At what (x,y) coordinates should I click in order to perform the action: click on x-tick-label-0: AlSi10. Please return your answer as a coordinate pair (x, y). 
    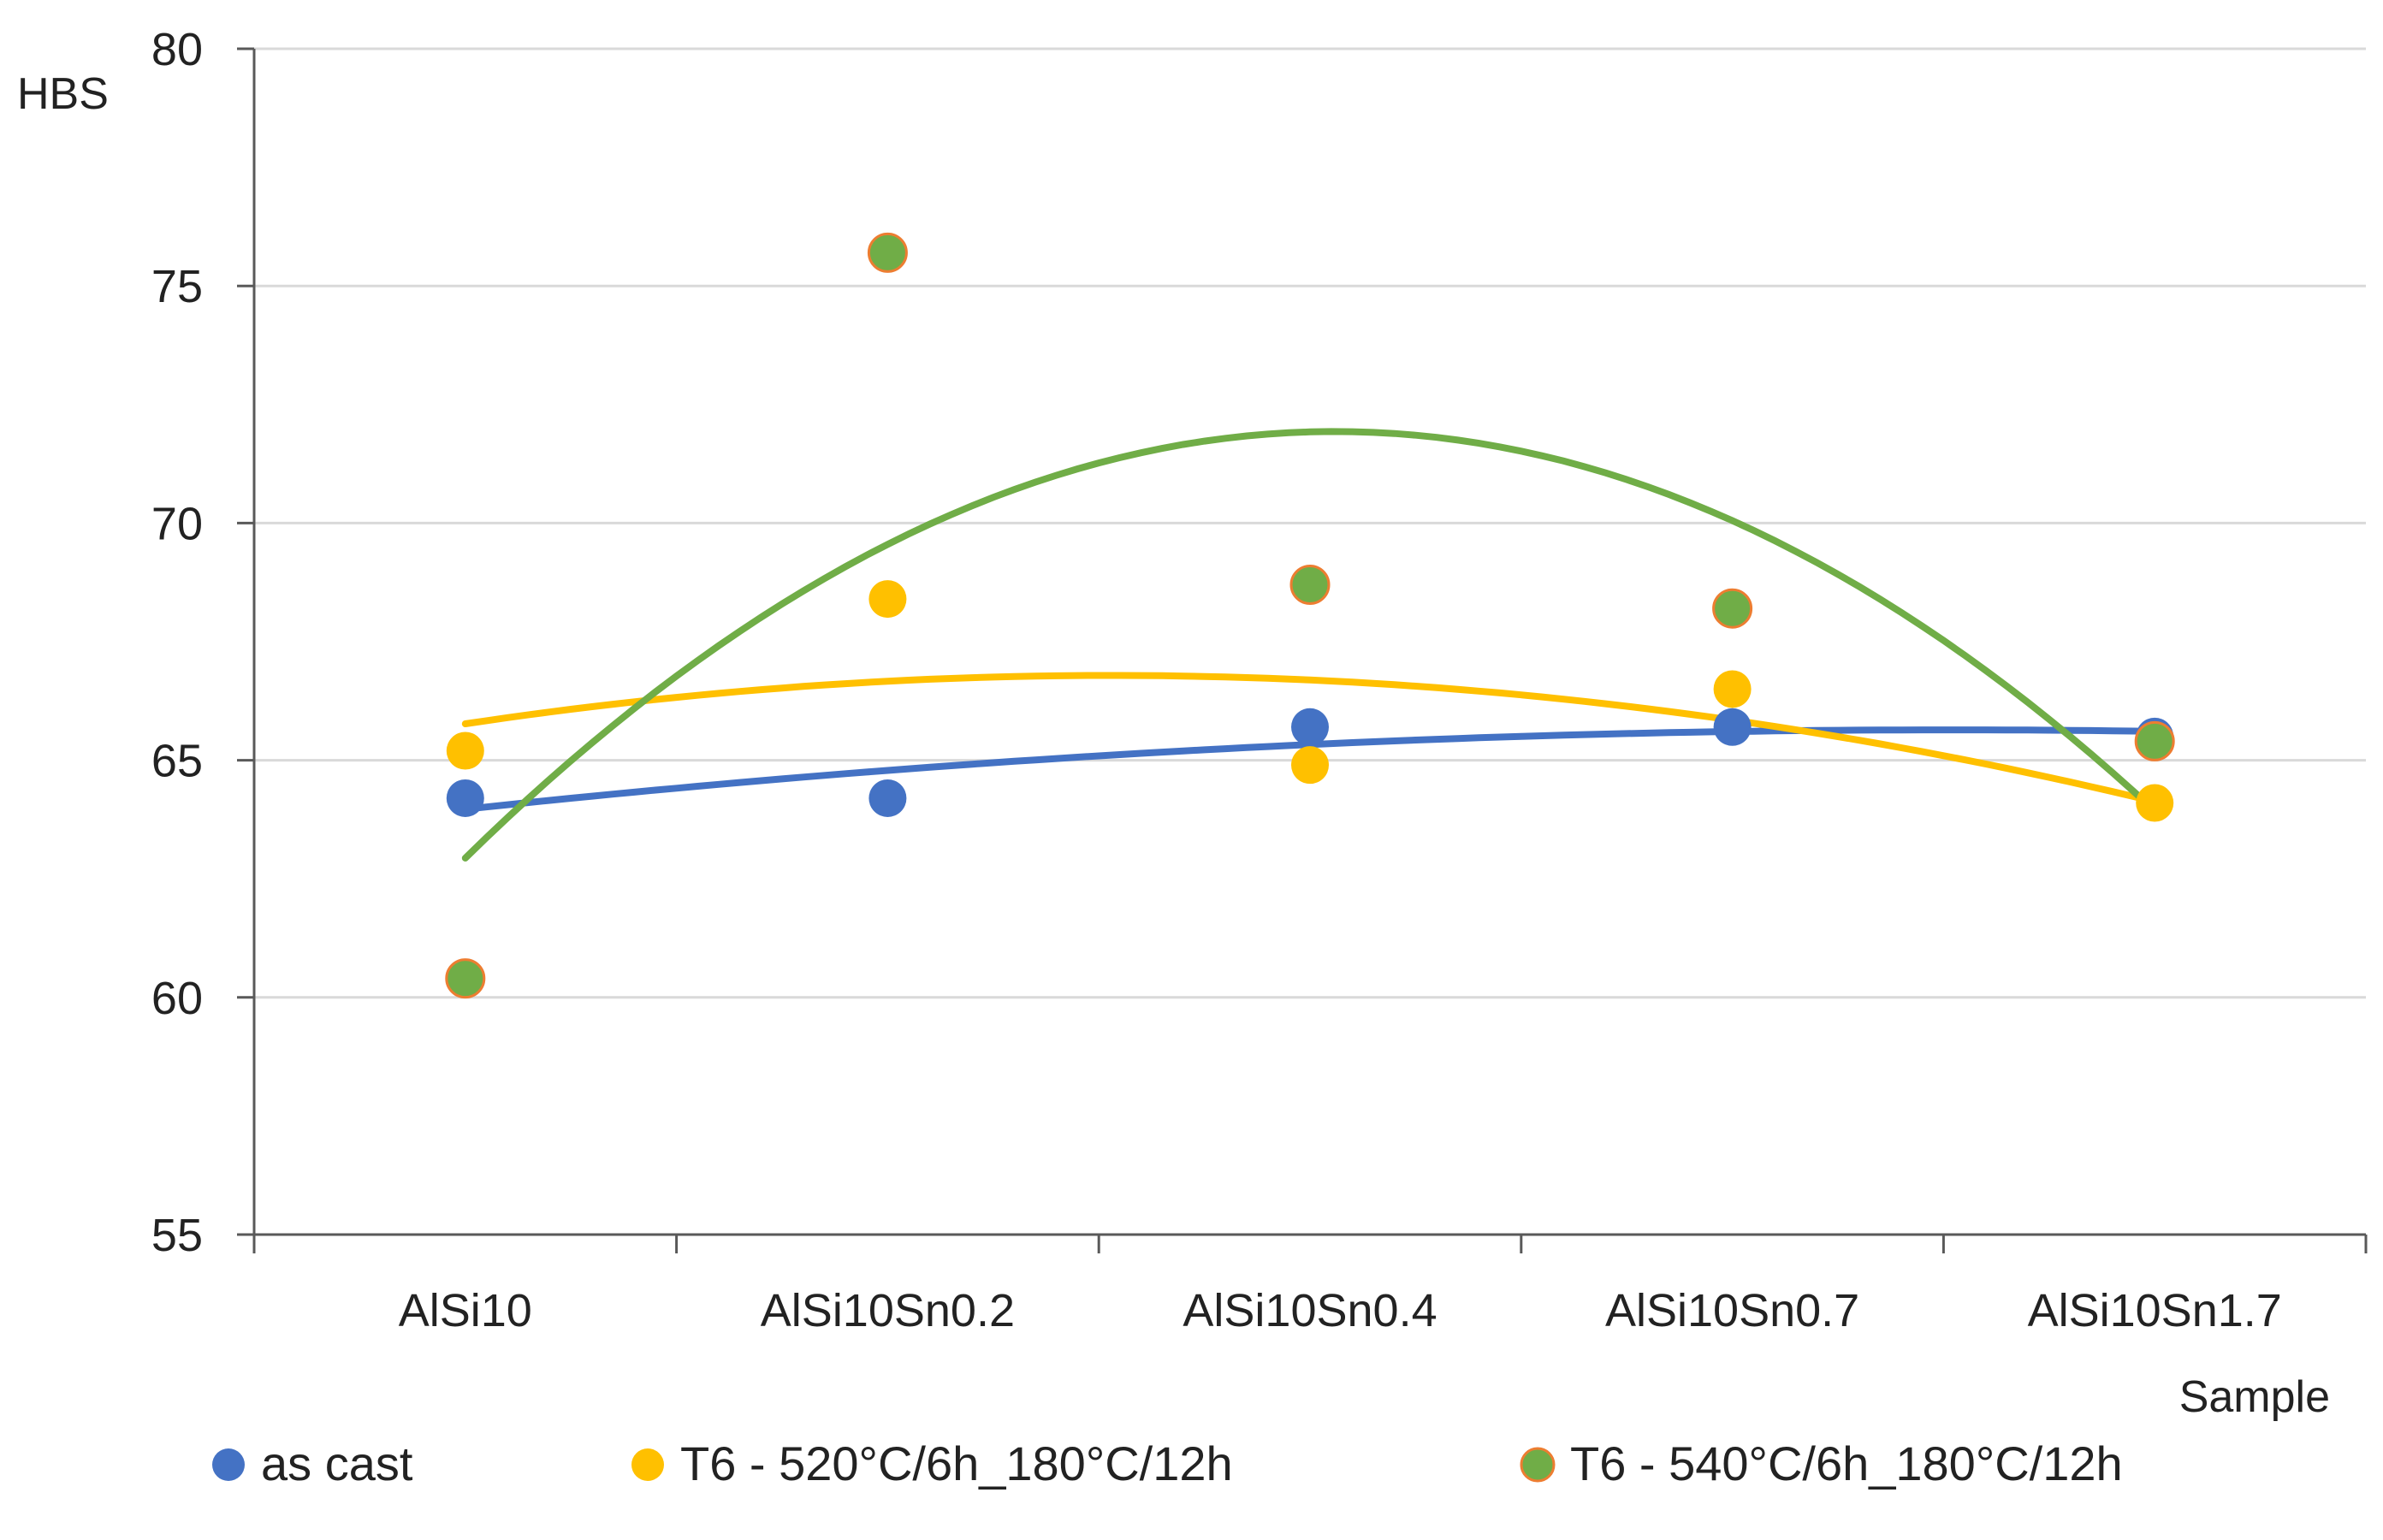
    Looking at the image, I should click on (466, 1310).